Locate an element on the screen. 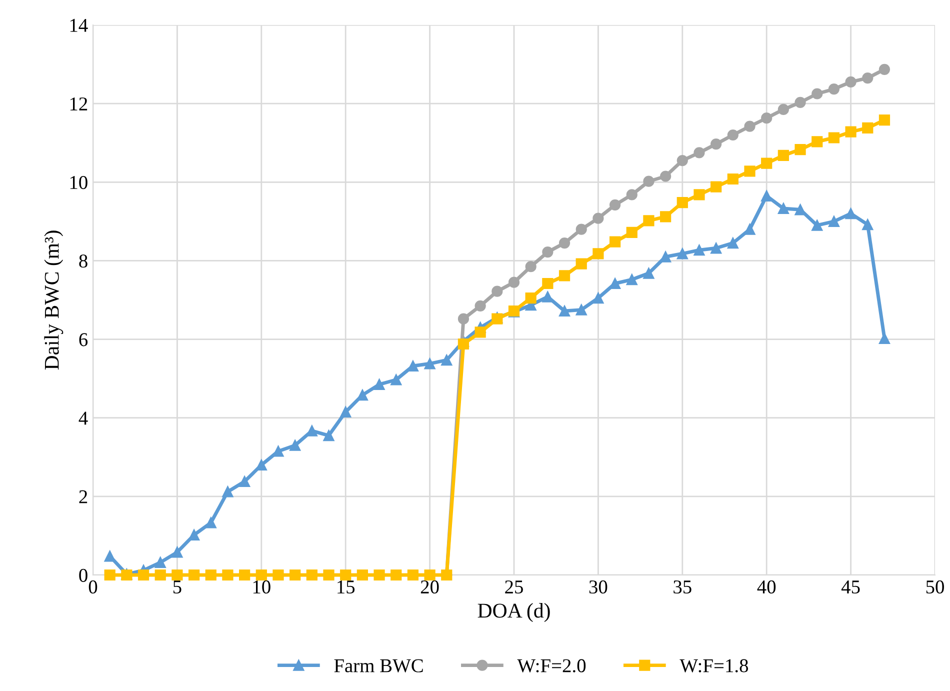 The height and width of the screenshot is (691, 950). y-tick-label: 0 is located at coordinates (83, 575).